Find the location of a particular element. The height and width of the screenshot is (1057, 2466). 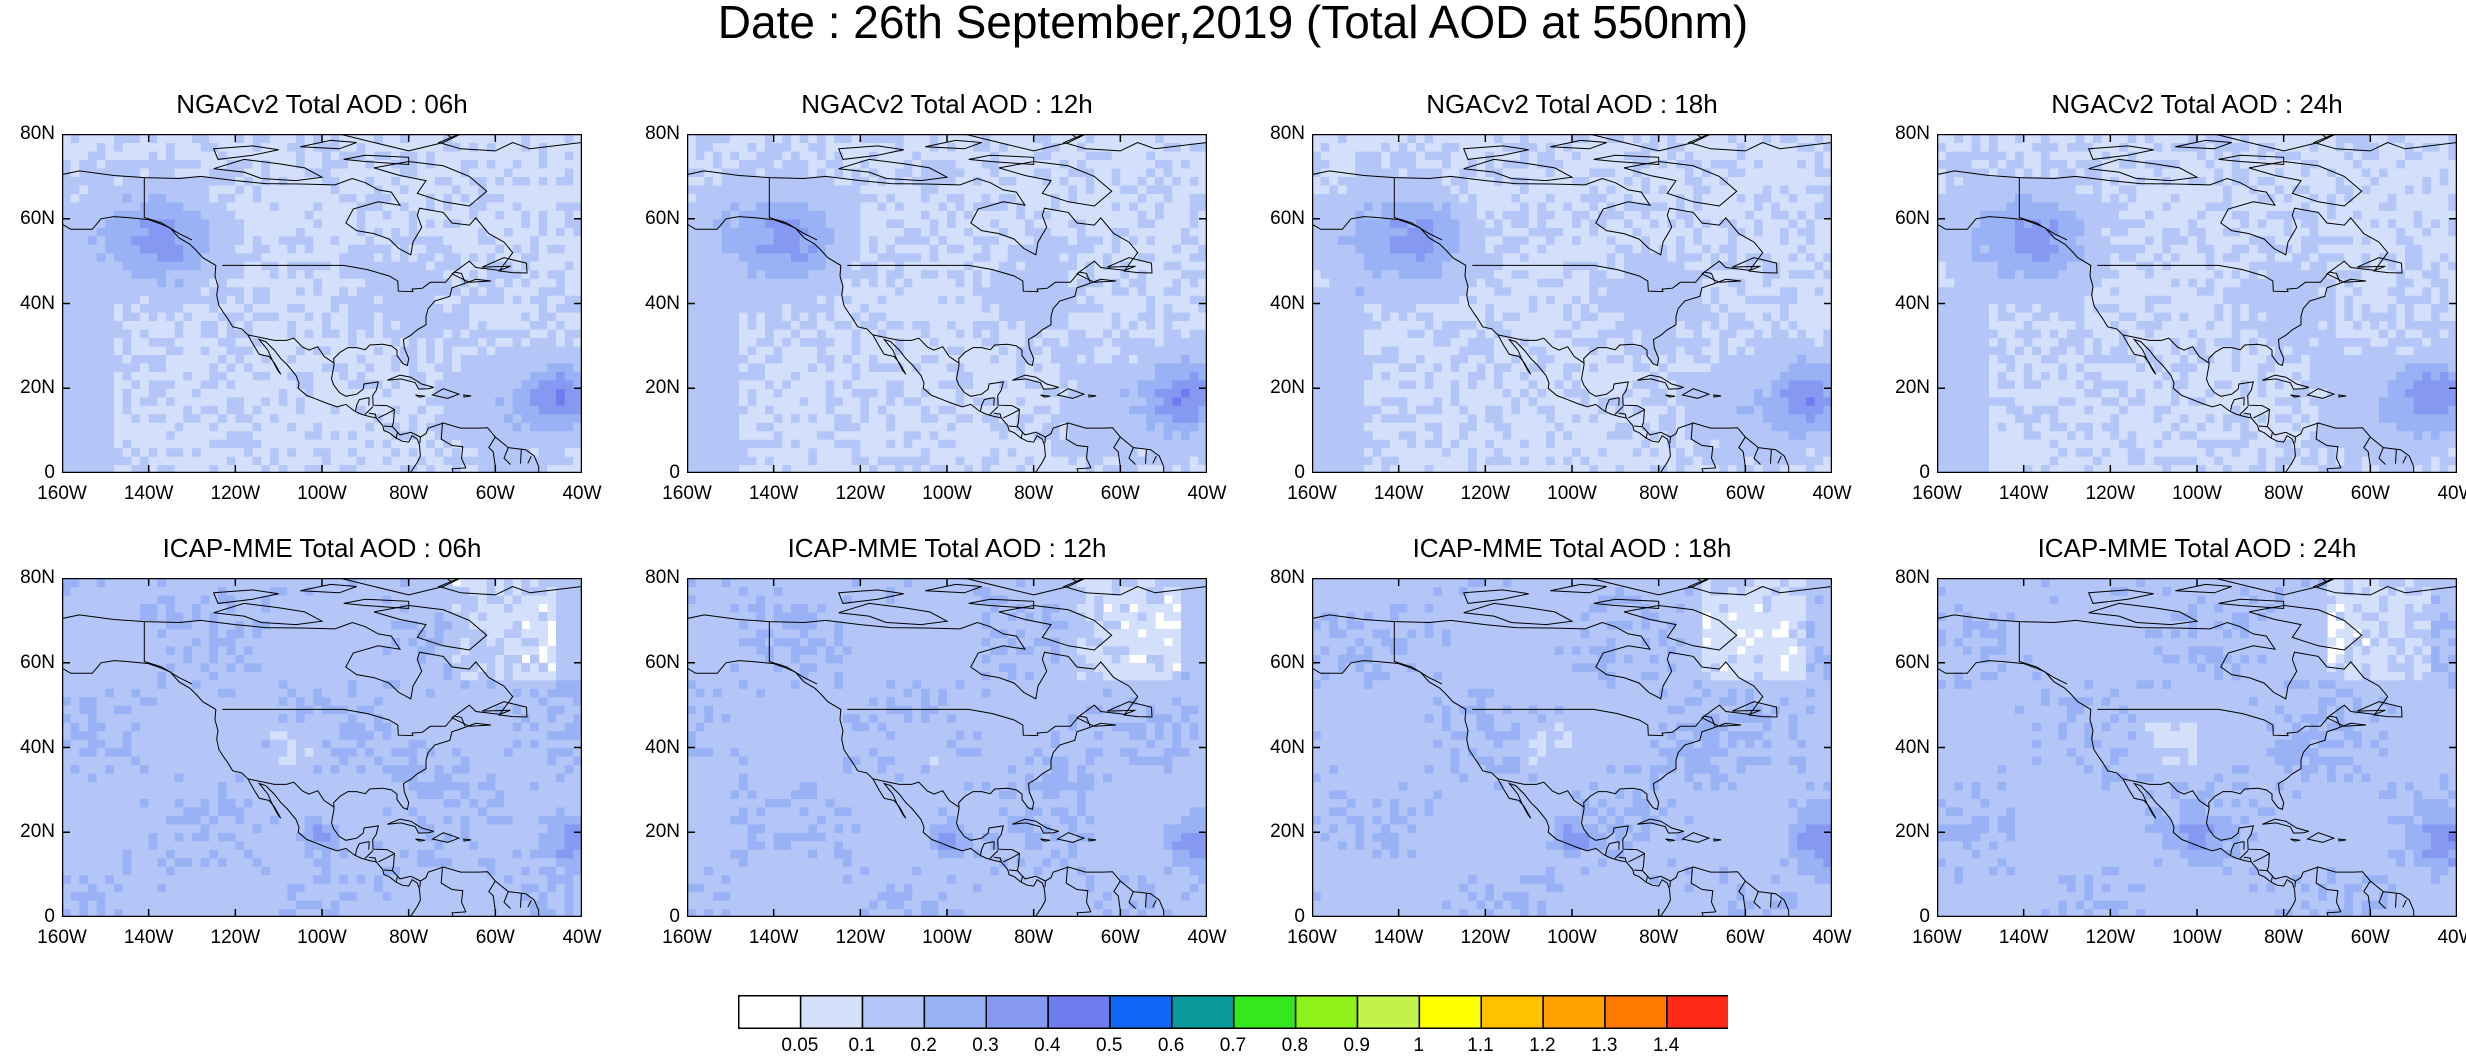

panel-title: NGACv2 Total AOD : 18h is located at coordinates (1572, 104).